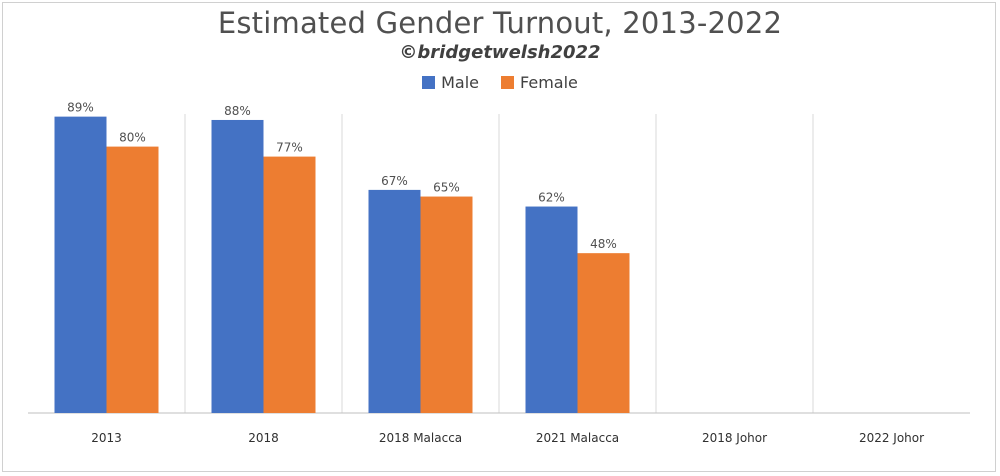  What do you see at coordinates (429, 82) in the screenshot?
I see `legend-swatch-male` at bounding box center [429, 82].